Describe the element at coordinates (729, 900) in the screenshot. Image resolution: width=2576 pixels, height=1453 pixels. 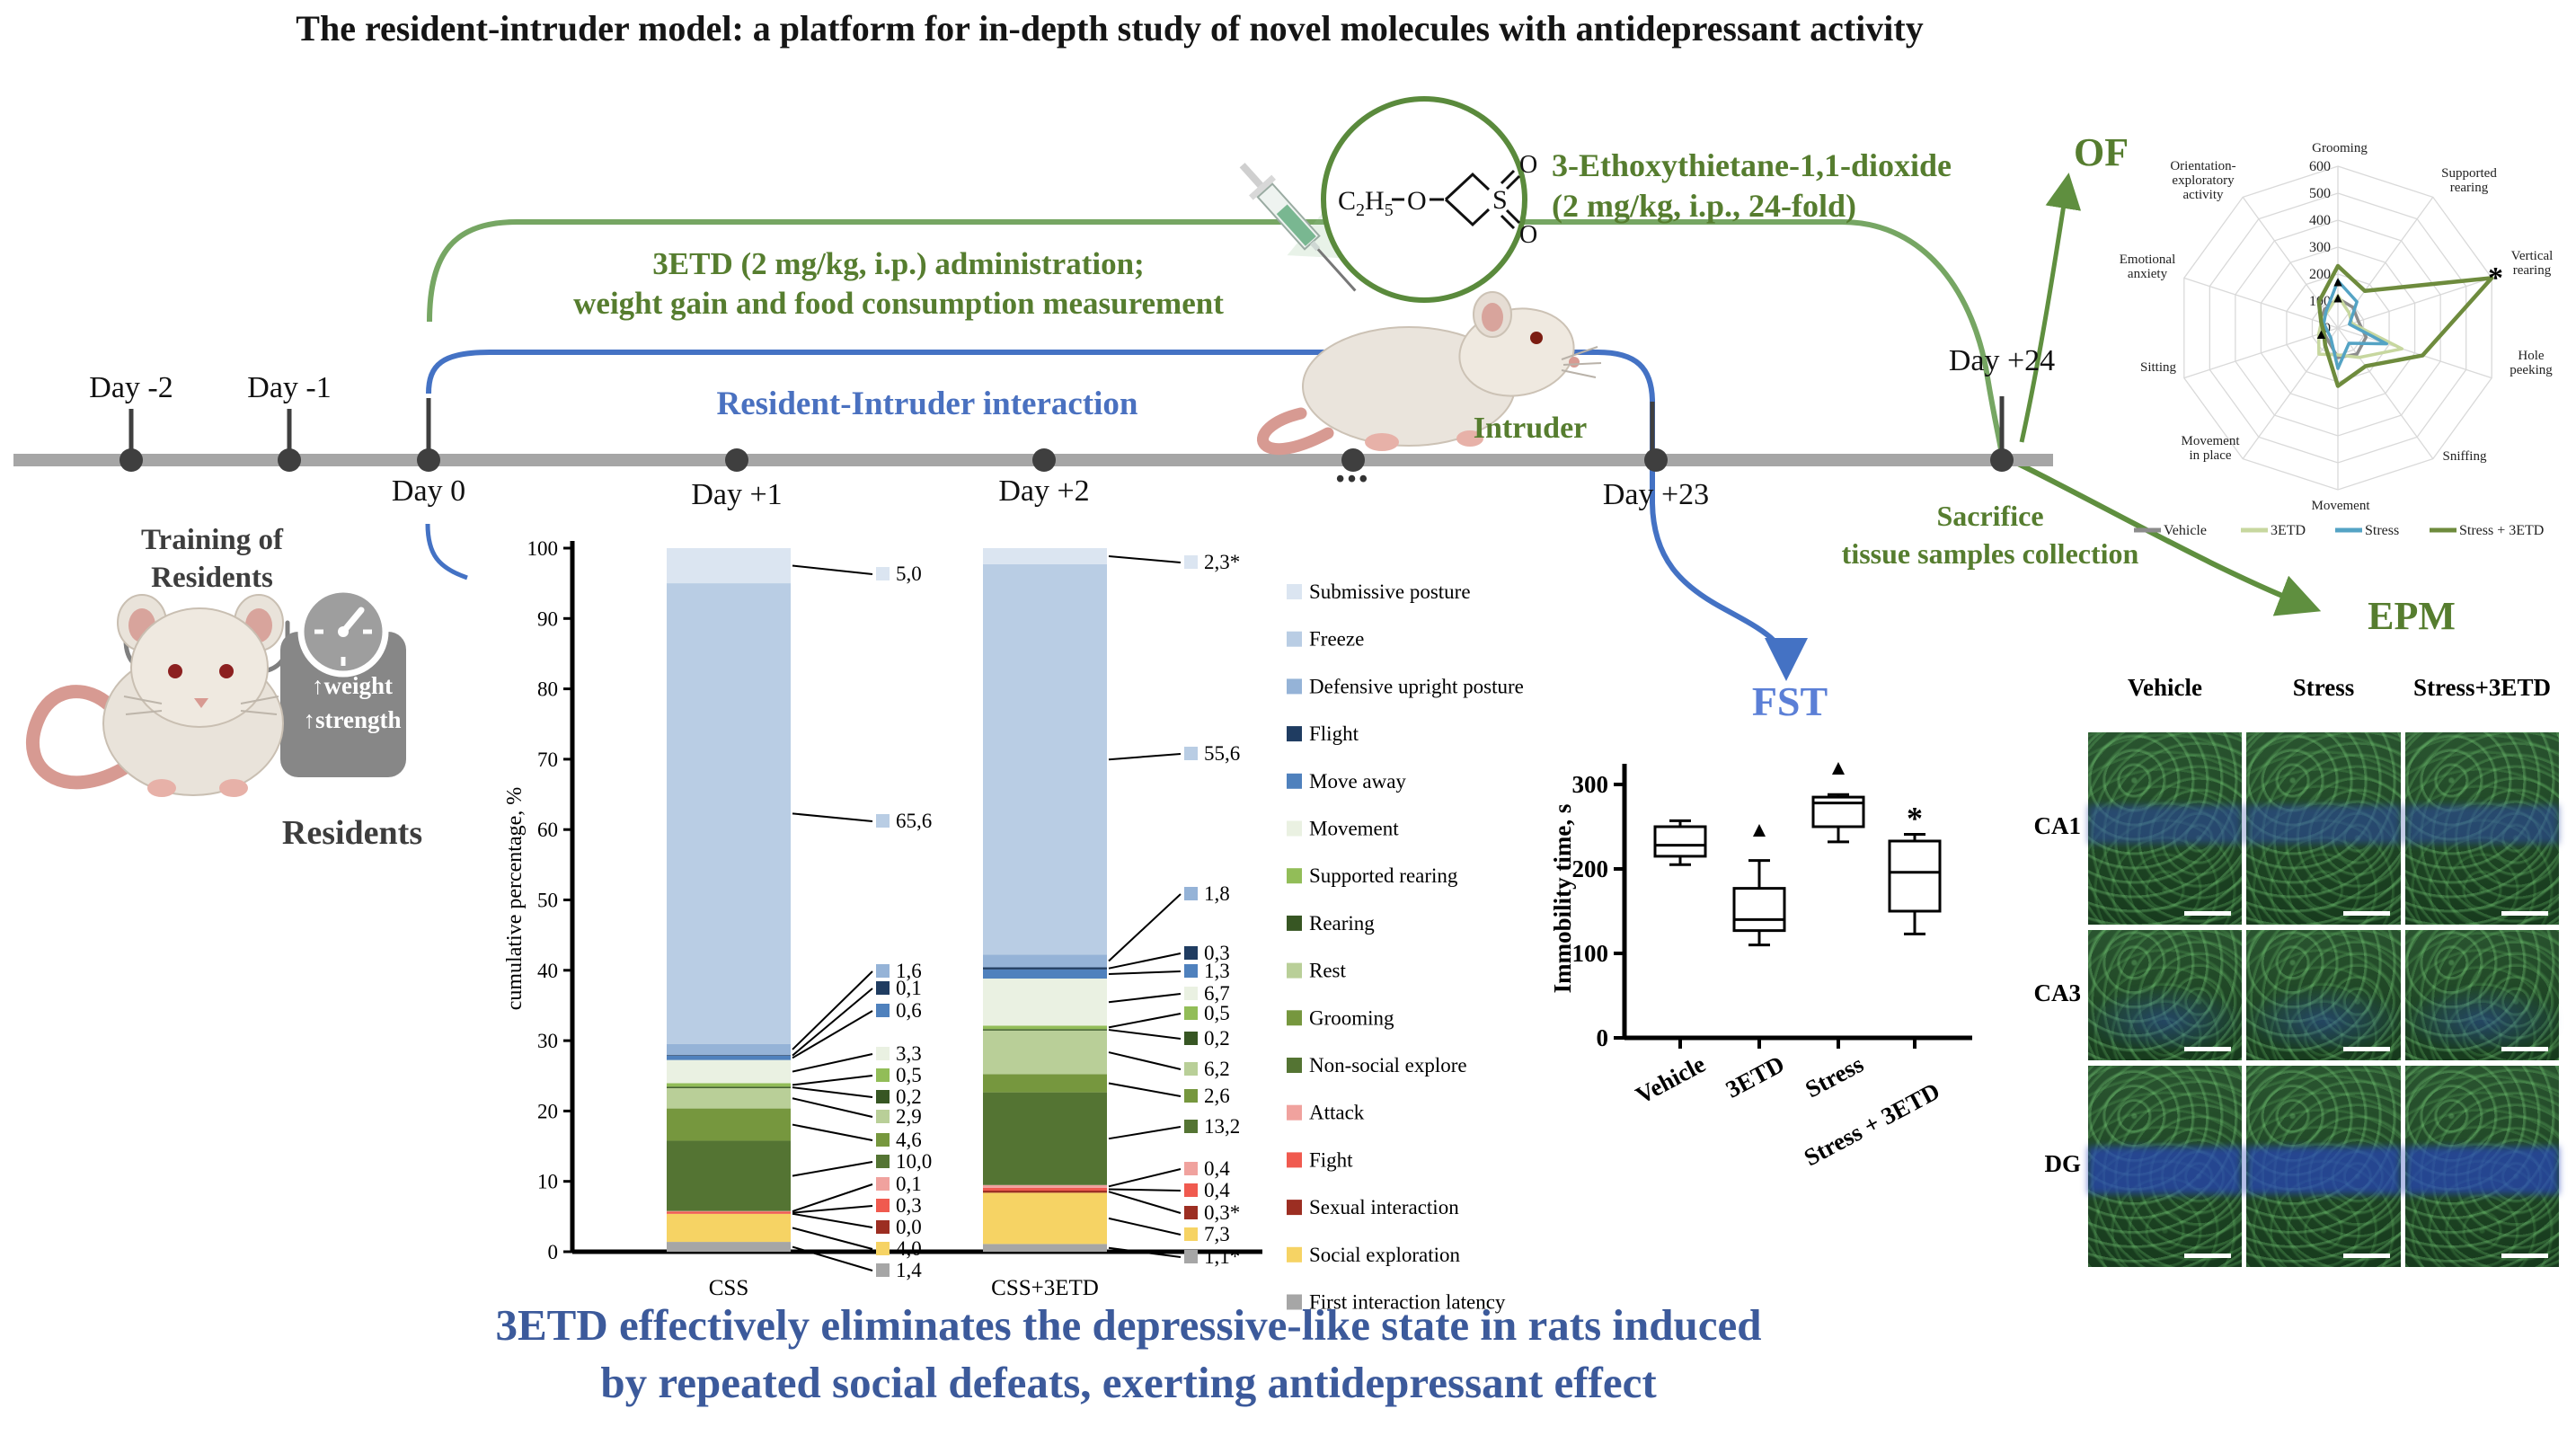
I see `bar-CSS` at that location.